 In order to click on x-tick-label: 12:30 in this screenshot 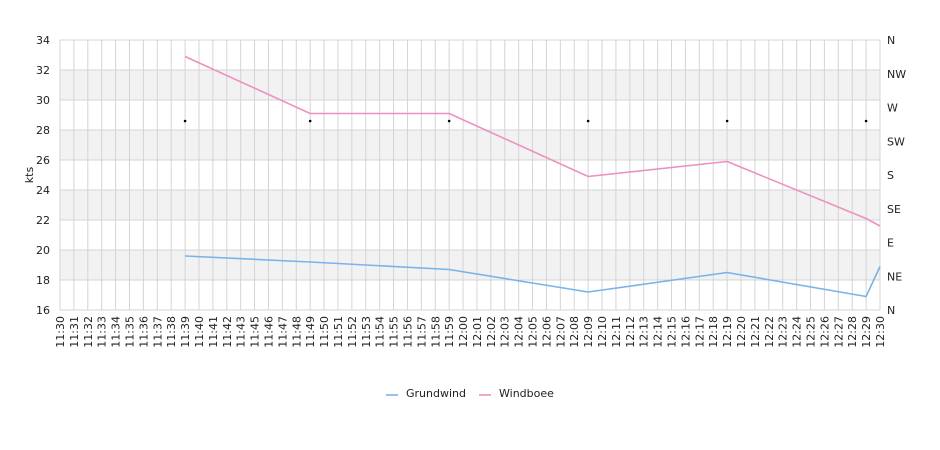, I will do `click(880, 332)`.